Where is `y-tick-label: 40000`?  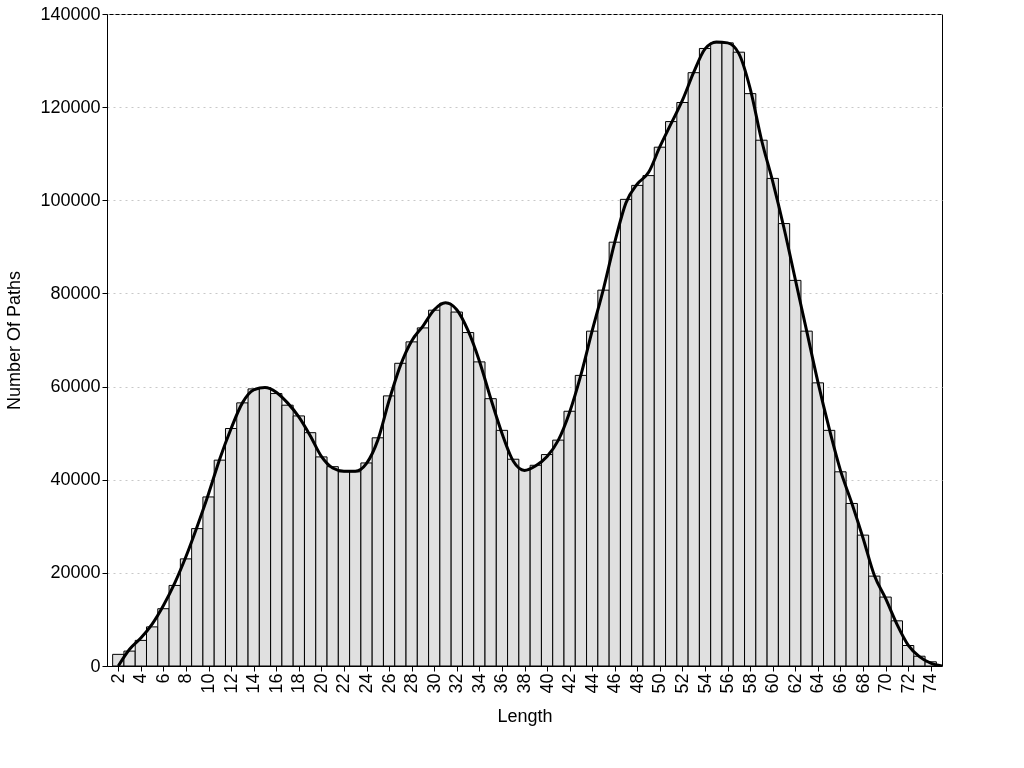
y-tick-label: 40000 is located at coordinates (75, 479).